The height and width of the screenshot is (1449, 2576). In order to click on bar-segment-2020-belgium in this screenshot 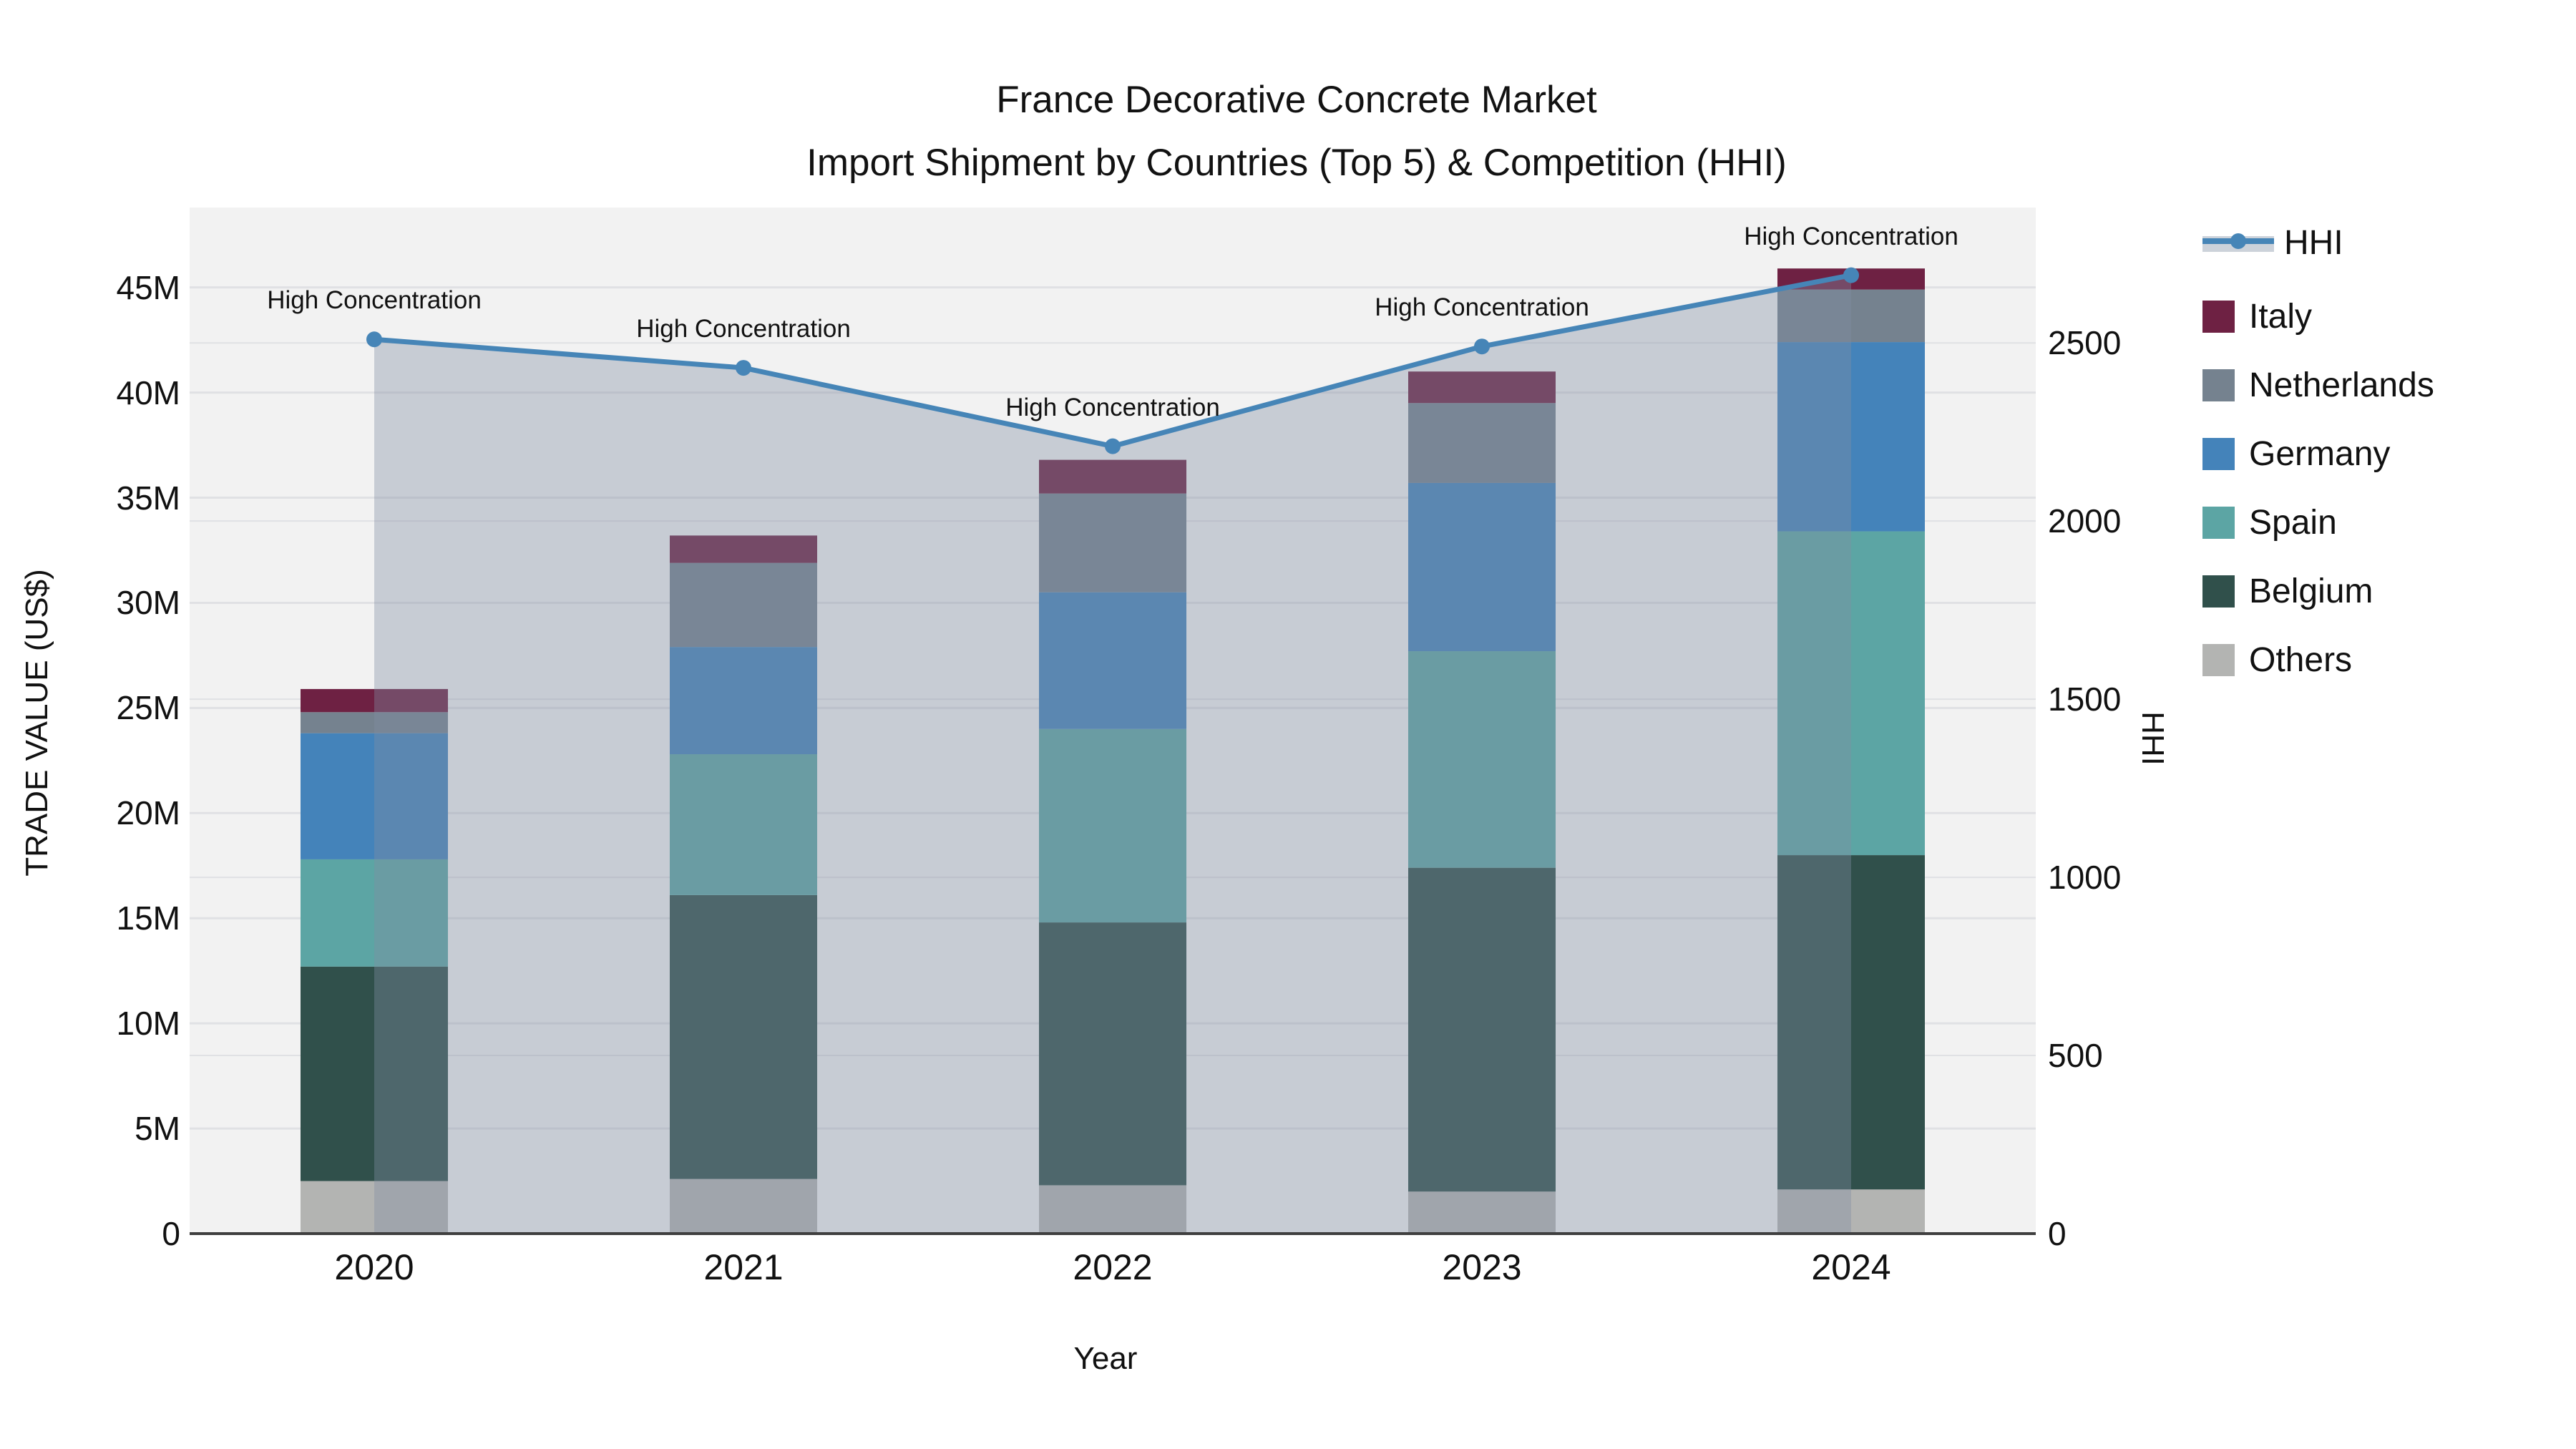, I will do `click(374, 1073)`.